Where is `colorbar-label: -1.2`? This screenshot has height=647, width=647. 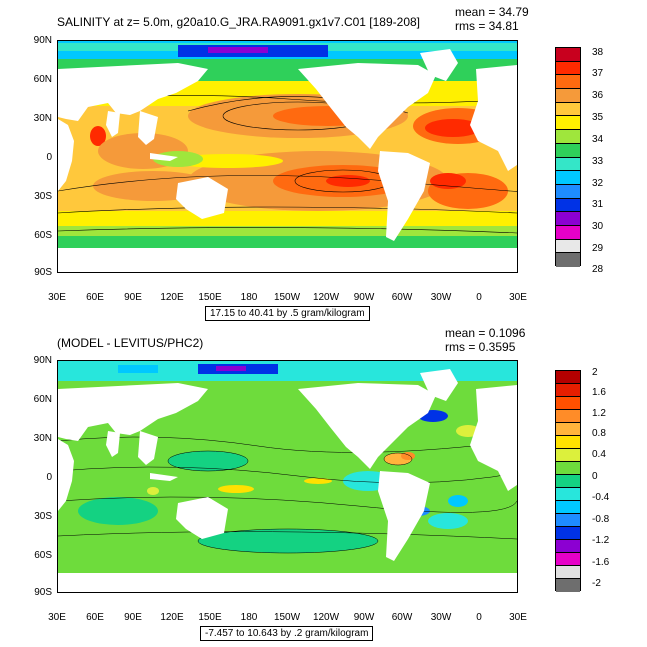 colorbar-label: -1.2 is located at coordinates (601, 540).